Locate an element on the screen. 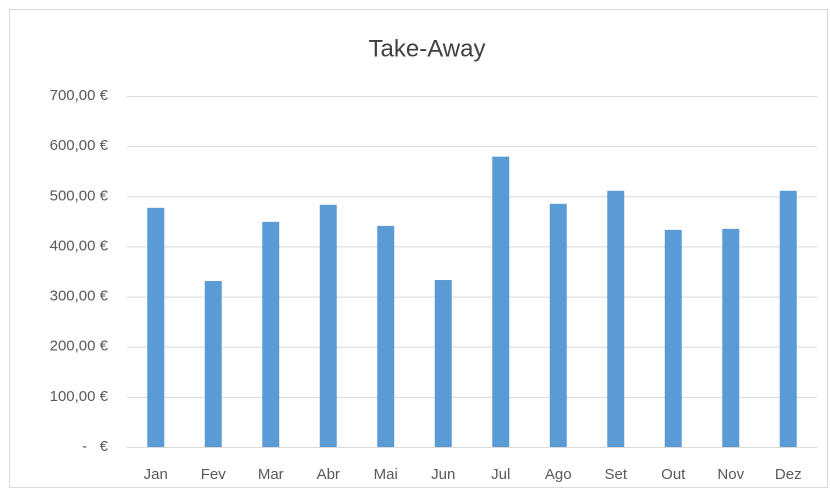 The image size is (830, 493). x-tick-label: Set is located at coordinates (615, 474).